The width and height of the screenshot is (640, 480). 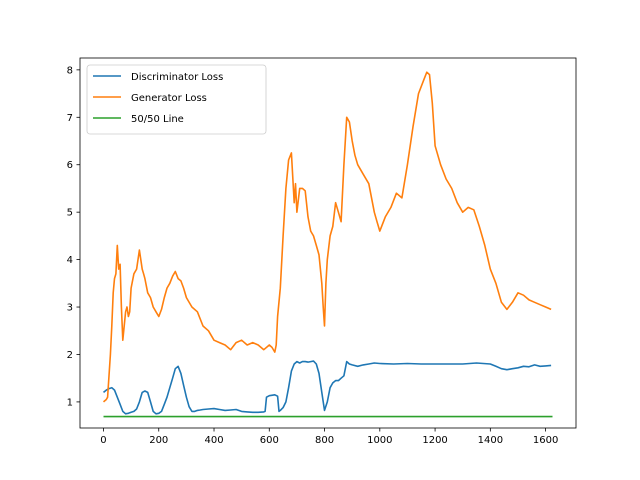 What do you see at coordinates (70, 213) in the screenshot?
I see `y-tick-label: 5` at bounding box center [70, 213].